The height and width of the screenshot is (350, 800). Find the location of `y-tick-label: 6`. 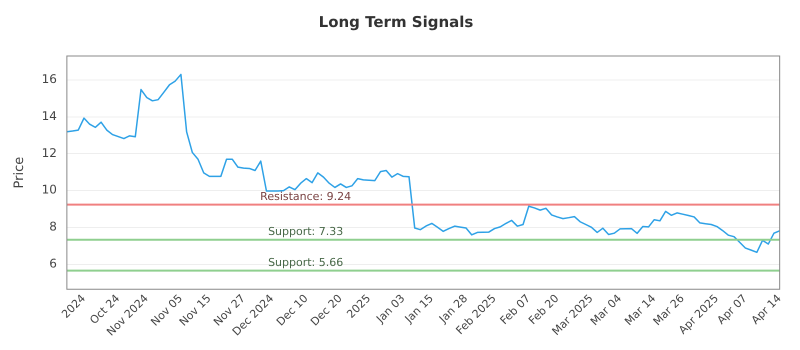

y-tick-label: 6 is located at coordinates (53, 263).